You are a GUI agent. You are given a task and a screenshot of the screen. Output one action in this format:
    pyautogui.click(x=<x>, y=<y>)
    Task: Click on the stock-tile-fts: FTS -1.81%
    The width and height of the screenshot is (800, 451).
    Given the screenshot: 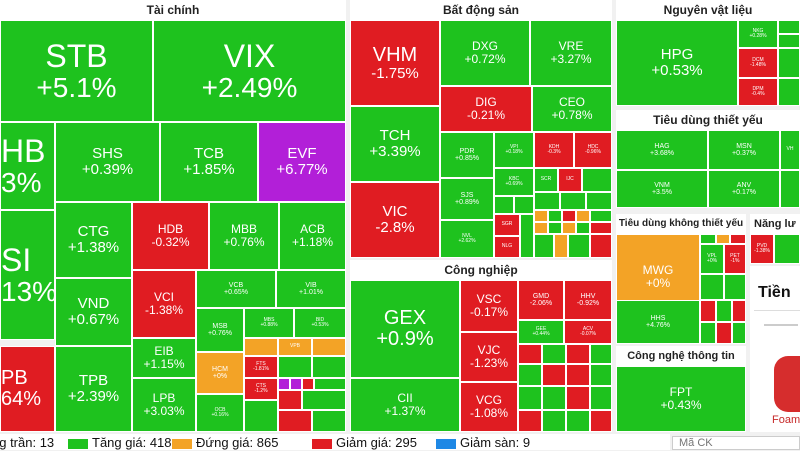 What is the action you would take?
    pyautogui.click(x=261, y=367)
    